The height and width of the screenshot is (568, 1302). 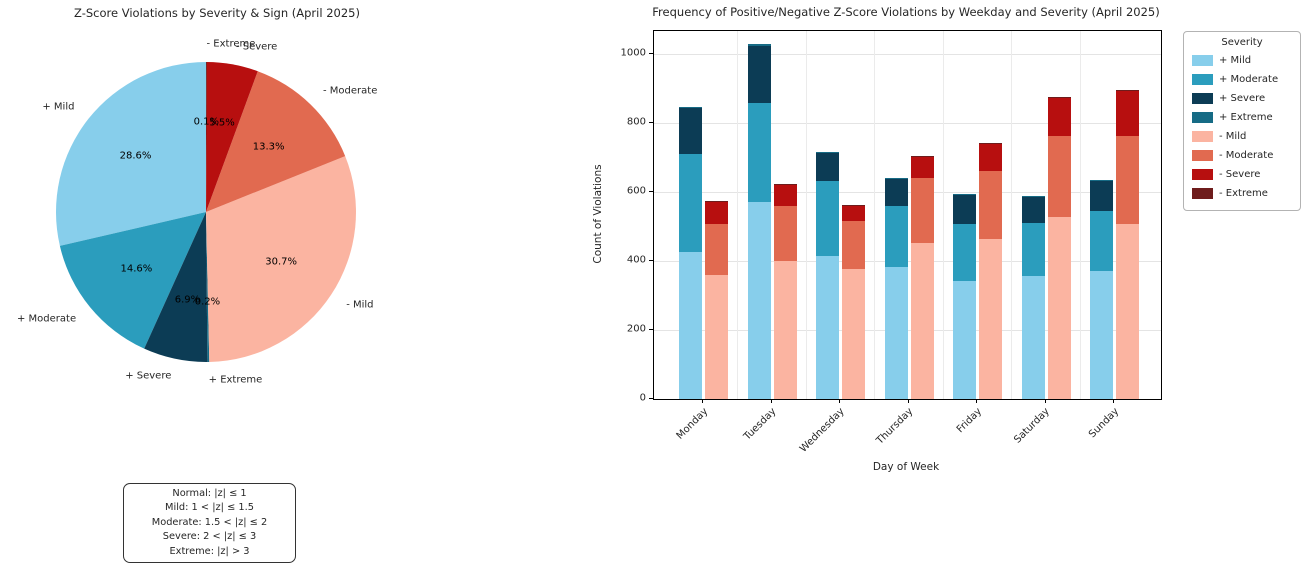 I want to click on y-tick-label: 600, so click(x=636, y=191).